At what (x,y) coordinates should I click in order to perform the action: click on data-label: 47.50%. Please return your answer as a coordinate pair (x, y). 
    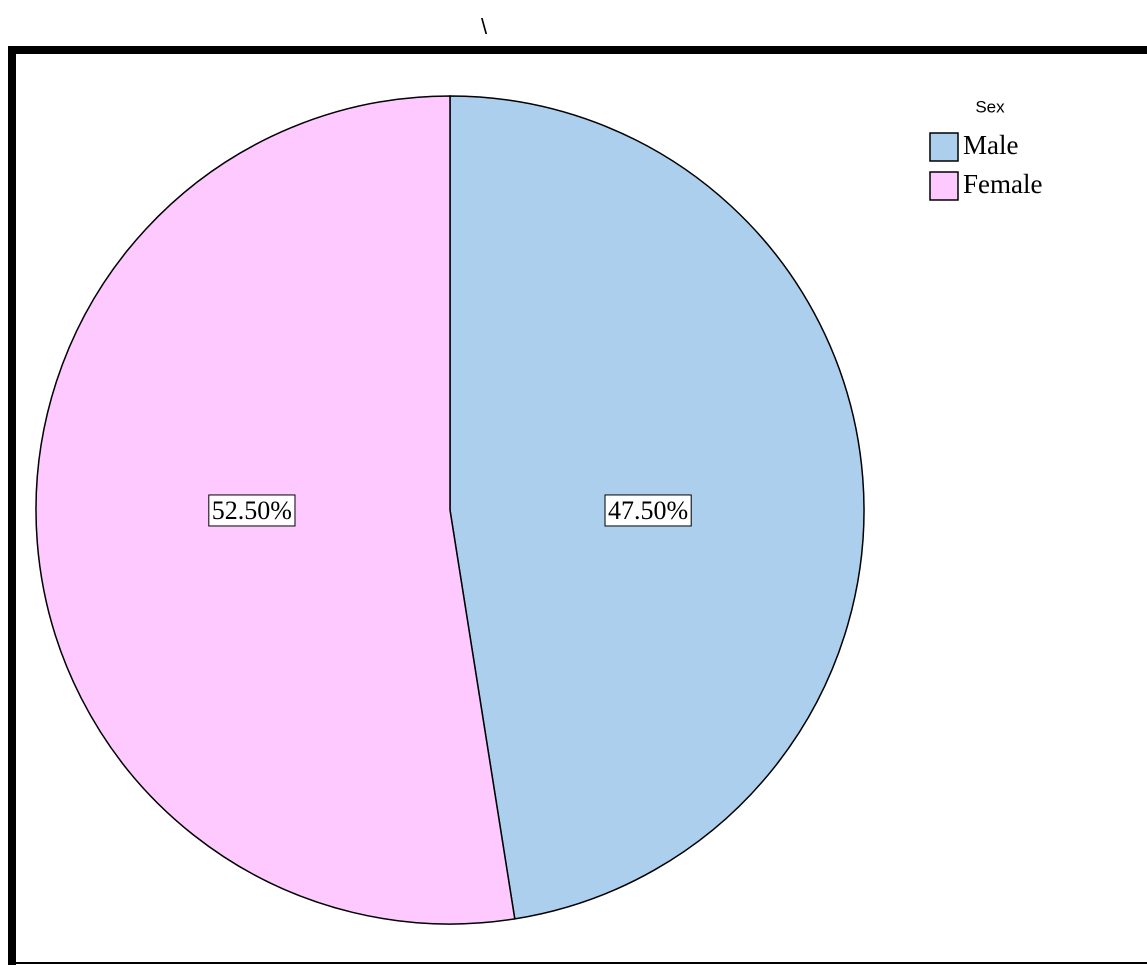
    Looking at the image, I should click on (648, 510).